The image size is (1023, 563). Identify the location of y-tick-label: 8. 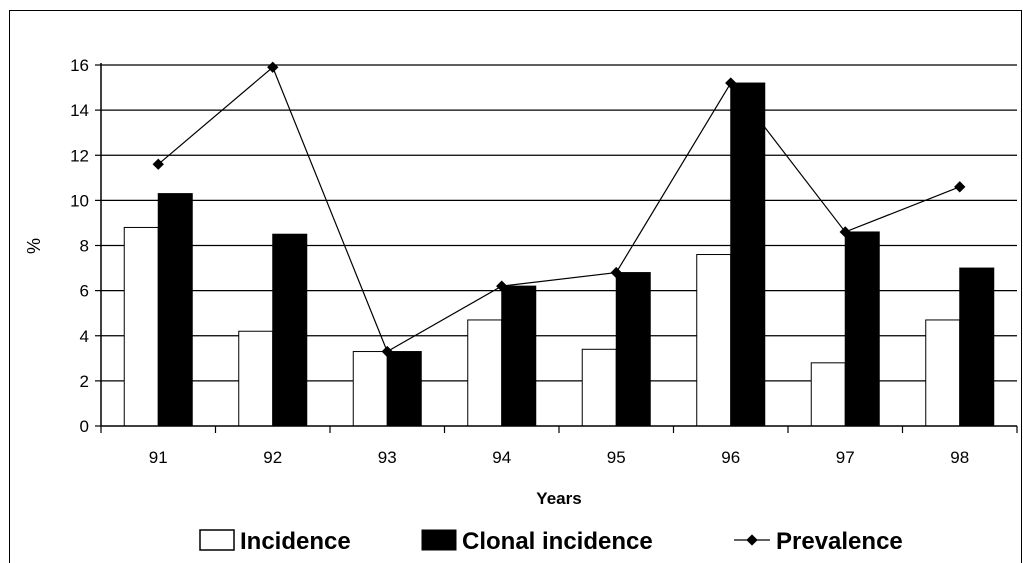
(84, 246).